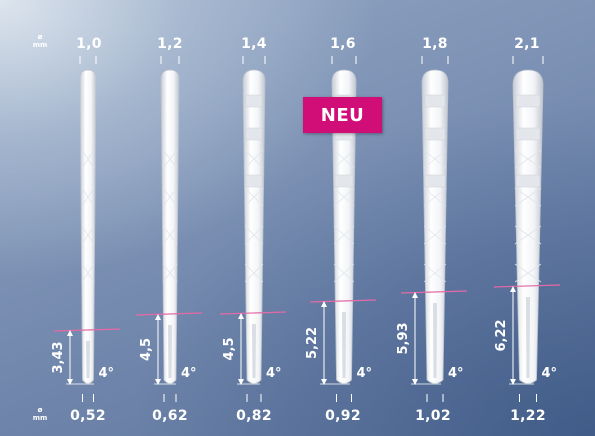  Describe the element at coordinates (528, 416) in the screenshot. I see `tip-diameter-label: 1,22` at that location.